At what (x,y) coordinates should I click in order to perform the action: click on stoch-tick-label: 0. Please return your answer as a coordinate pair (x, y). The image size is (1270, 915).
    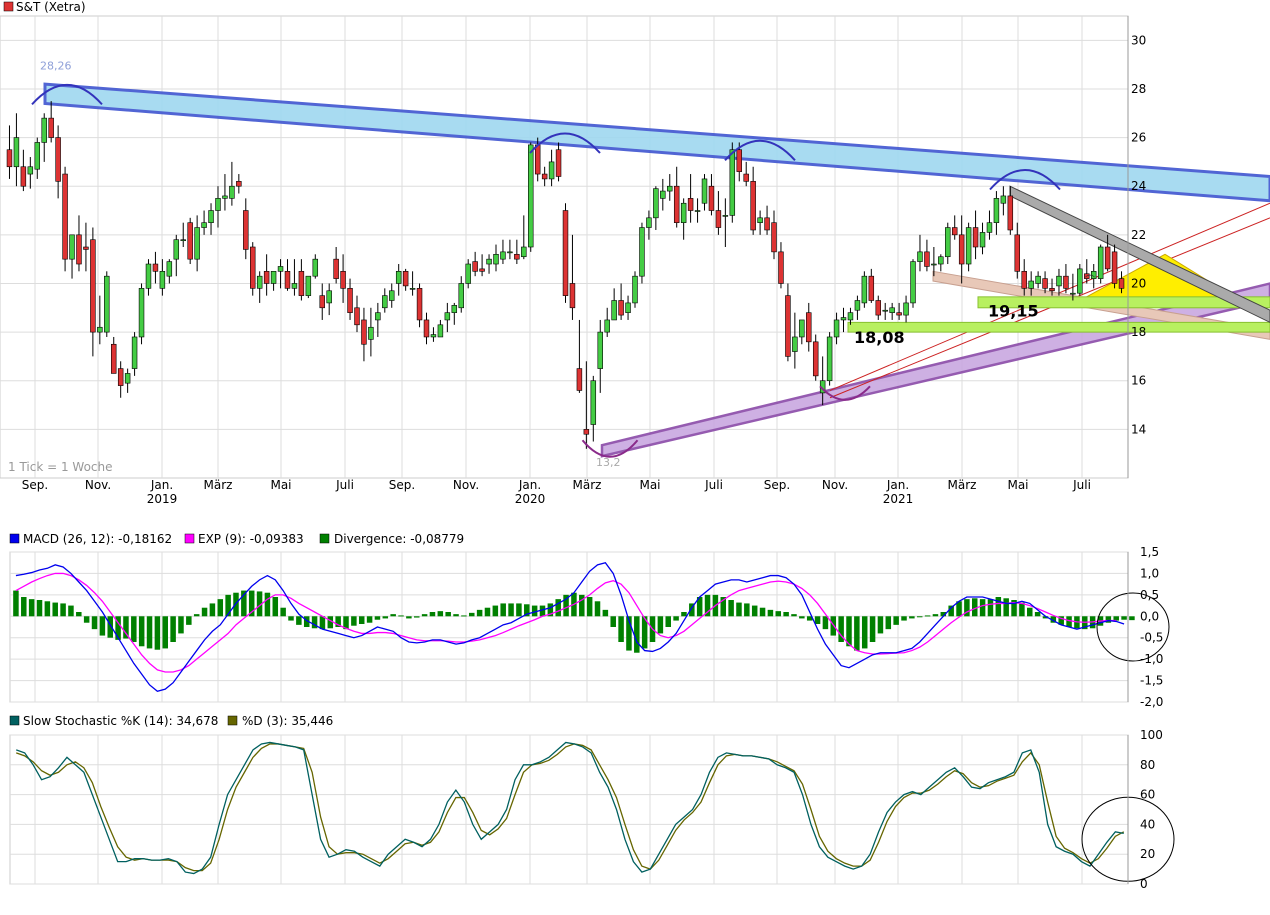
    Looking at the image, I should click on (1144, 884).